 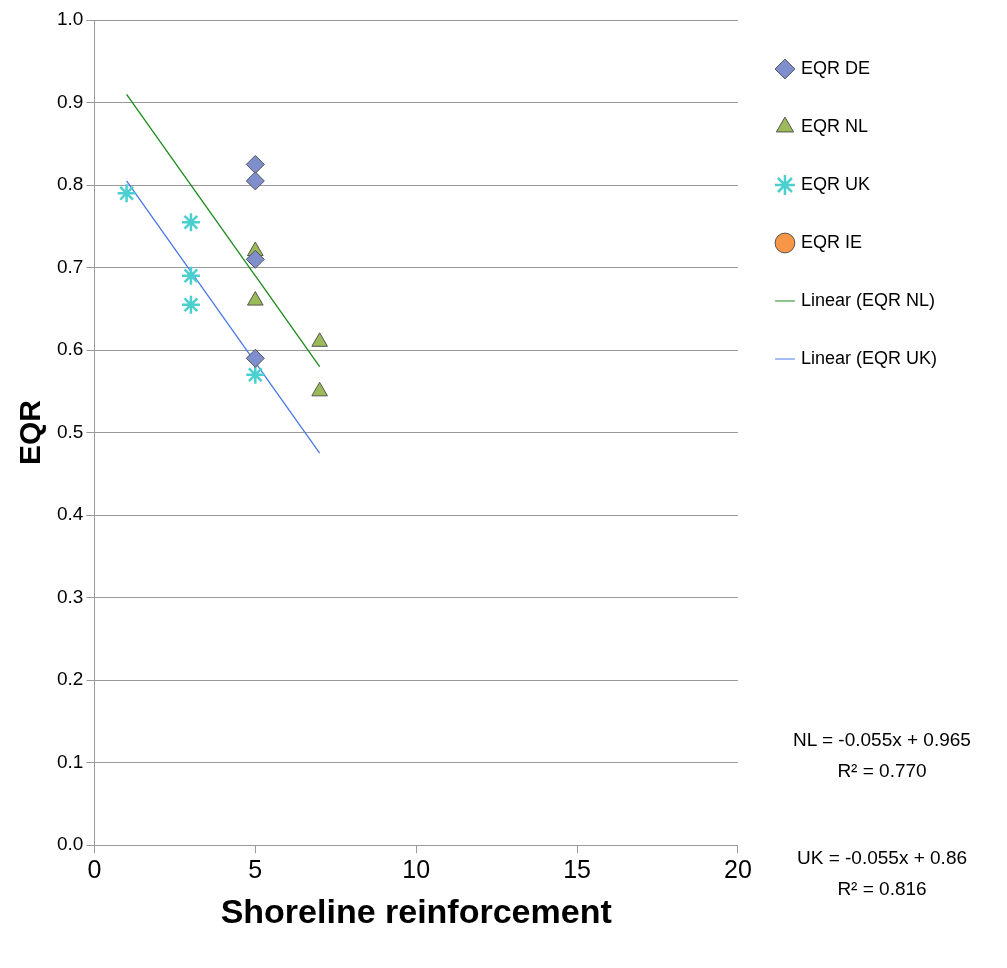 What do you see at coordinates (835, 67) in the screenshot?
I see `legend-label: EQR DE` at bounding box center [835, 67].